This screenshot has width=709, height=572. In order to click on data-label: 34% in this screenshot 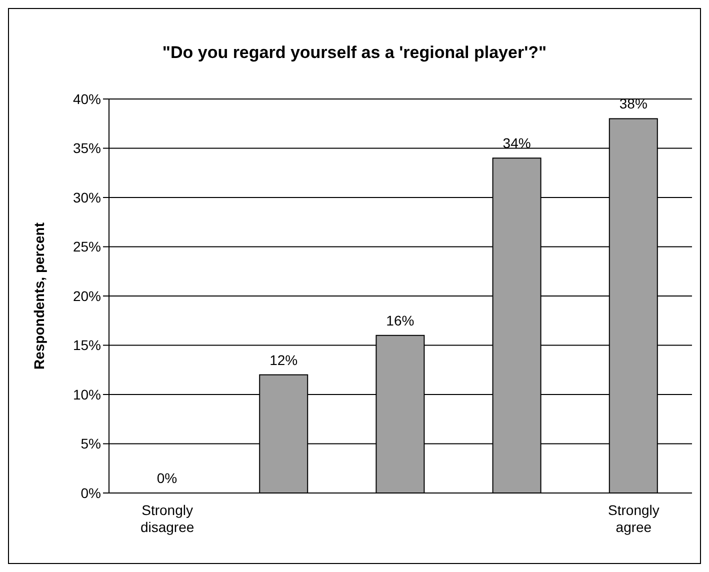, I will do `click(516, 143)`.